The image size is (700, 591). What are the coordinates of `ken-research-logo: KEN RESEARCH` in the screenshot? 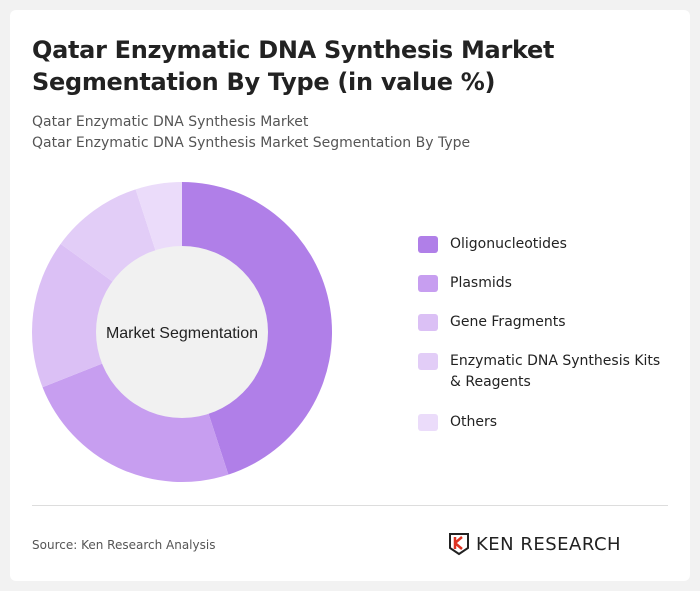 It's located at (534, 544).